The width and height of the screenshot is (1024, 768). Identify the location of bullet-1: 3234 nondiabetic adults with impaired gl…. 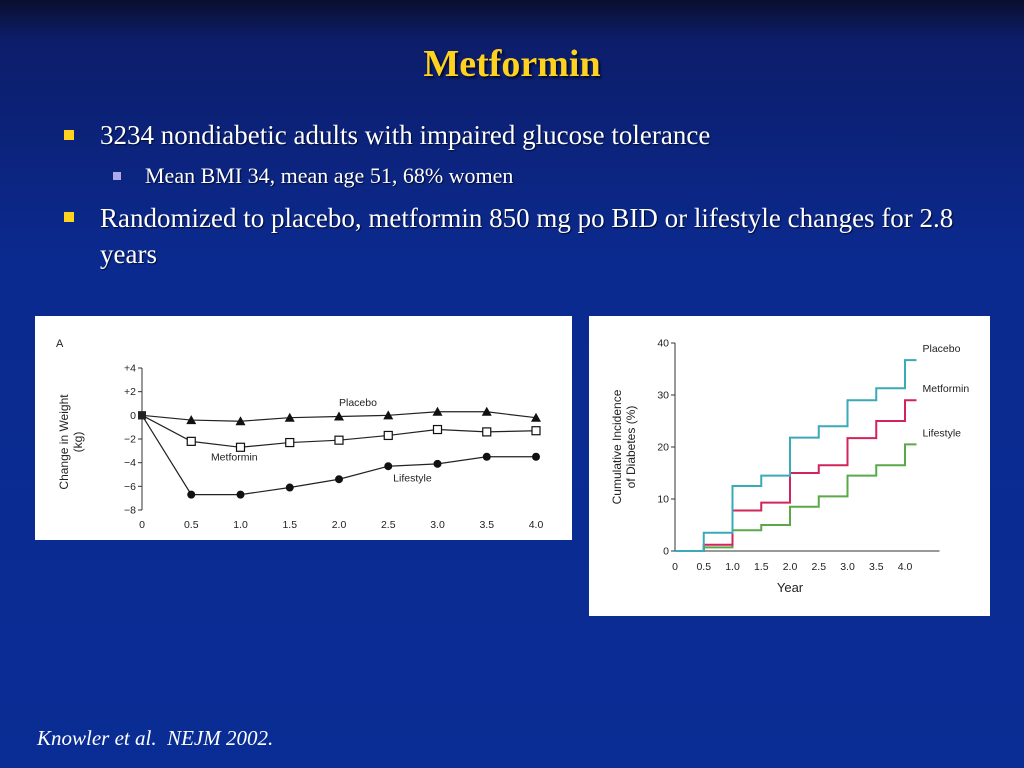
(514, 135).